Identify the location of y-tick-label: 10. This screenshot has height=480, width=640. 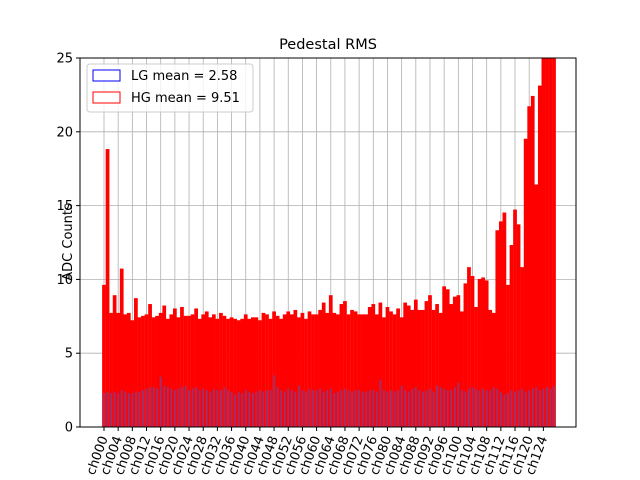
(64, 280).